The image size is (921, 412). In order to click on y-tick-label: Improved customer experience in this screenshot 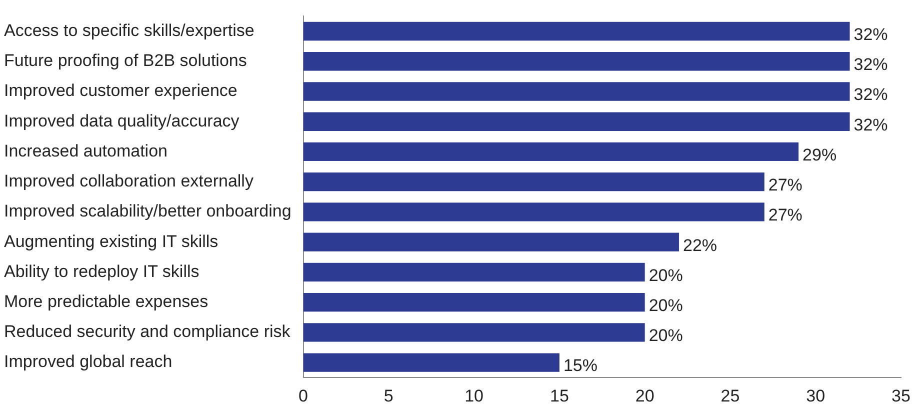, I will do `click(121, 90)`.